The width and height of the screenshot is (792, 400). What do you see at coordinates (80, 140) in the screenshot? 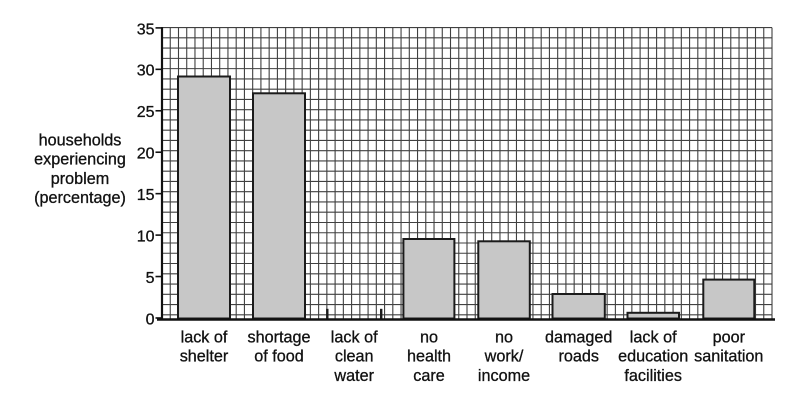
I see `svg-text: households` at bounding box center [80, 140].